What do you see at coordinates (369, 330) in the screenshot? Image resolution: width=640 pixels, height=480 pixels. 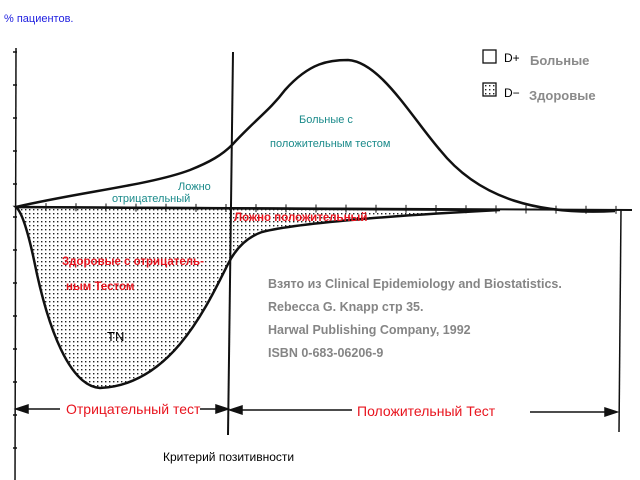 I see `source-line: Harwal Publishing Company, 1992` at bounding box center [369, 330].